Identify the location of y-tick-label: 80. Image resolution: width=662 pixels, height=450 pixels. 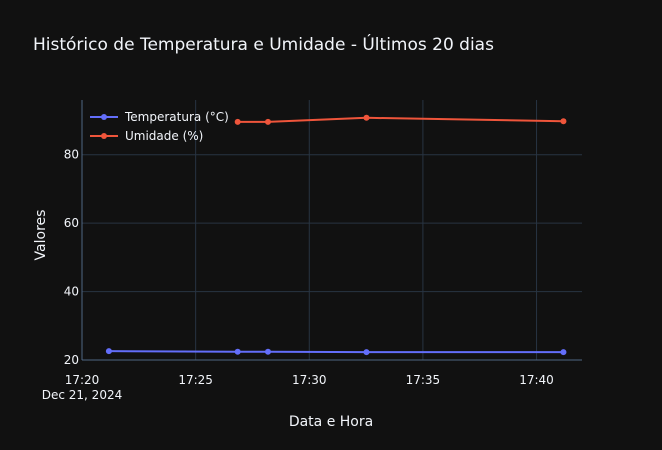
(71, 155).